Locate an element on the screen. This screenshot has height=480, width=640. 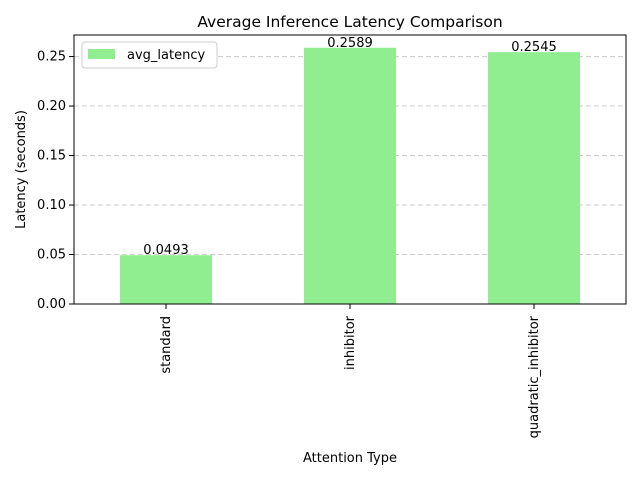
y-tick-label: 0.00 is located at coordinates (51, 304).